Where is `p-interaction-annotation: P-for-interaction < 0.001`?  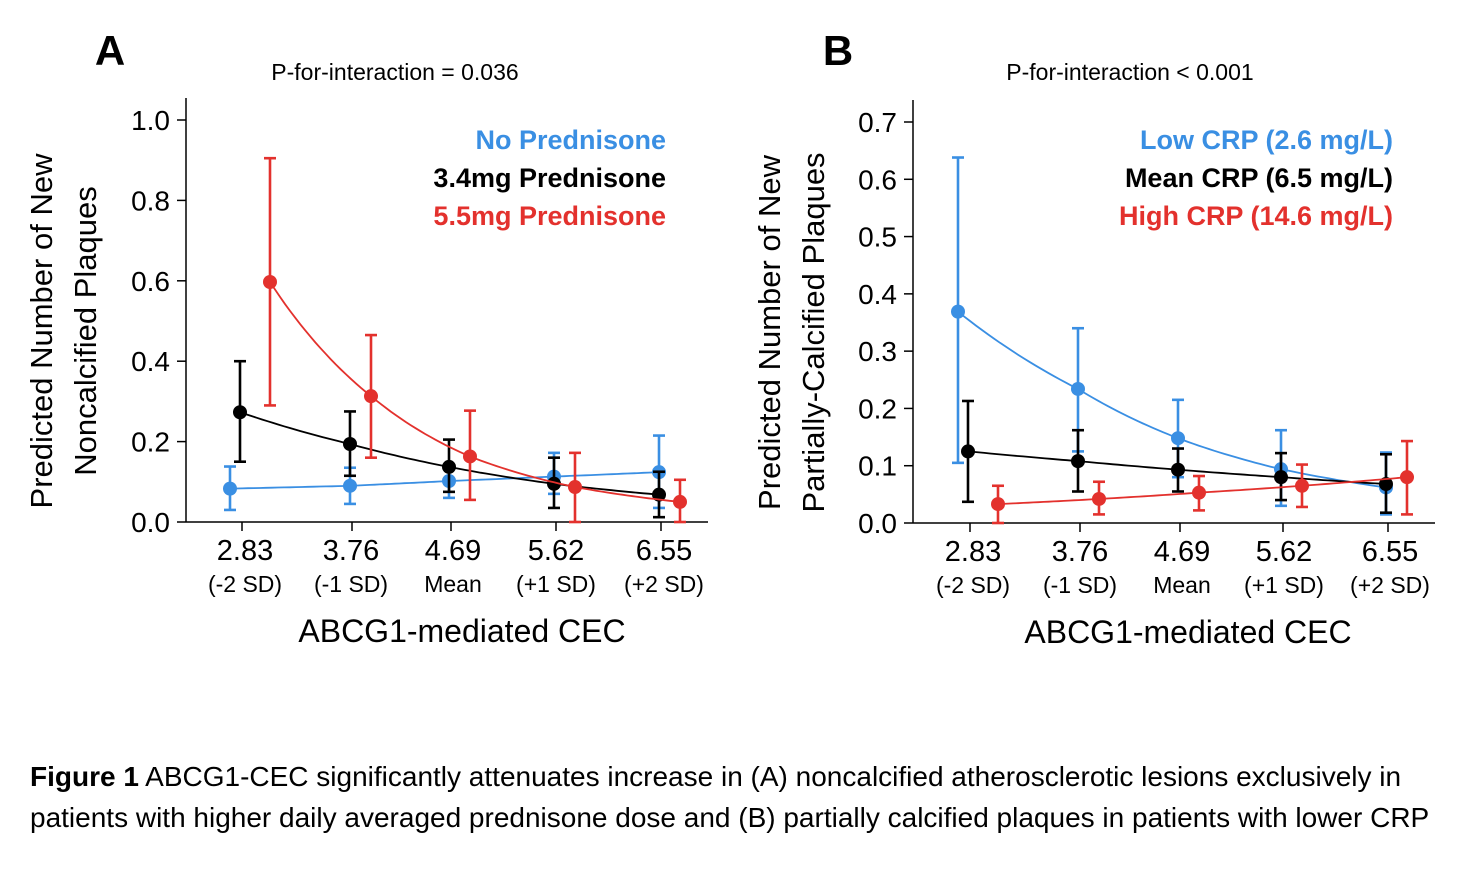 p-interaction-annotation: P-for-interaction < 0.001 is located at coordinates (1129, 72).